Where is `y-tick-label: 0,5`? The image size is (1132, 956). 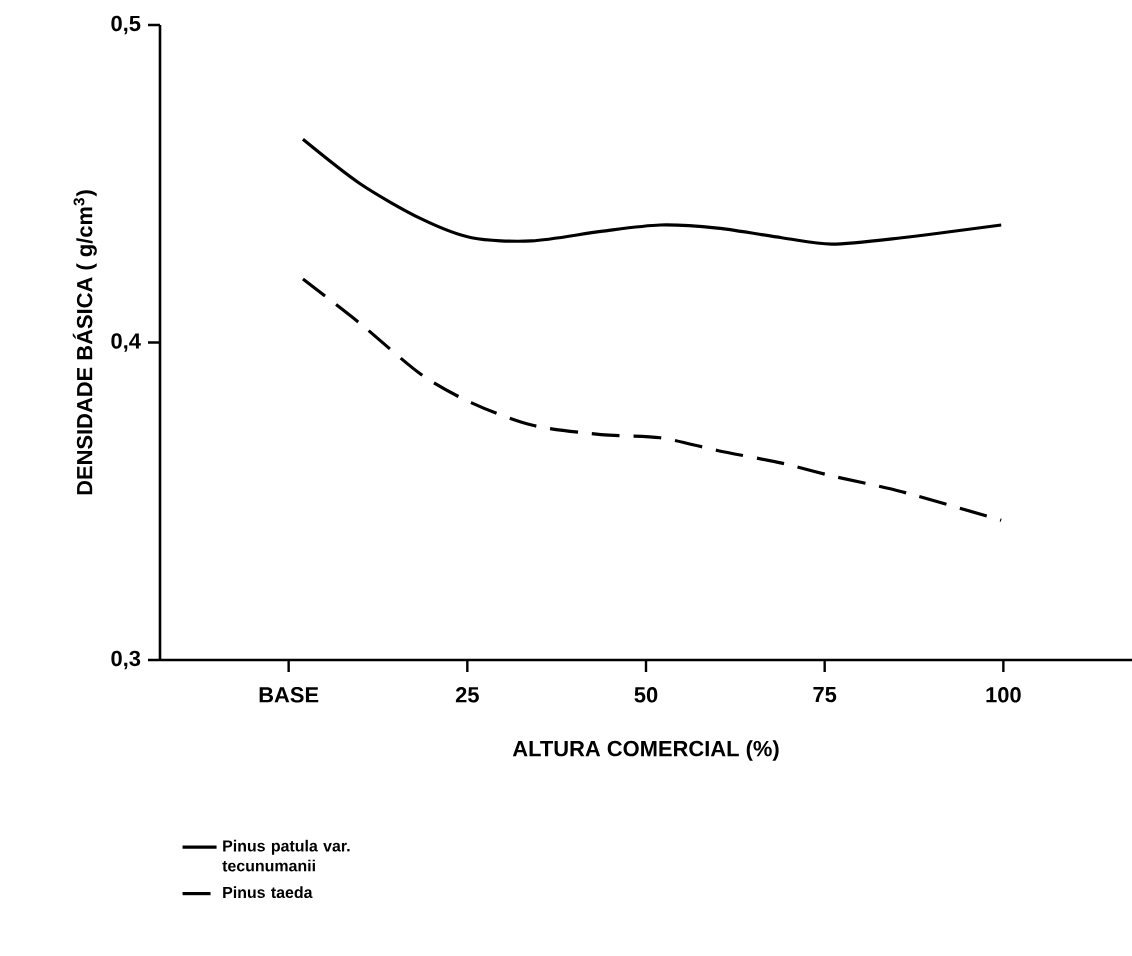
y-tick-label: 0,5 is located at coordinates (126, 25).